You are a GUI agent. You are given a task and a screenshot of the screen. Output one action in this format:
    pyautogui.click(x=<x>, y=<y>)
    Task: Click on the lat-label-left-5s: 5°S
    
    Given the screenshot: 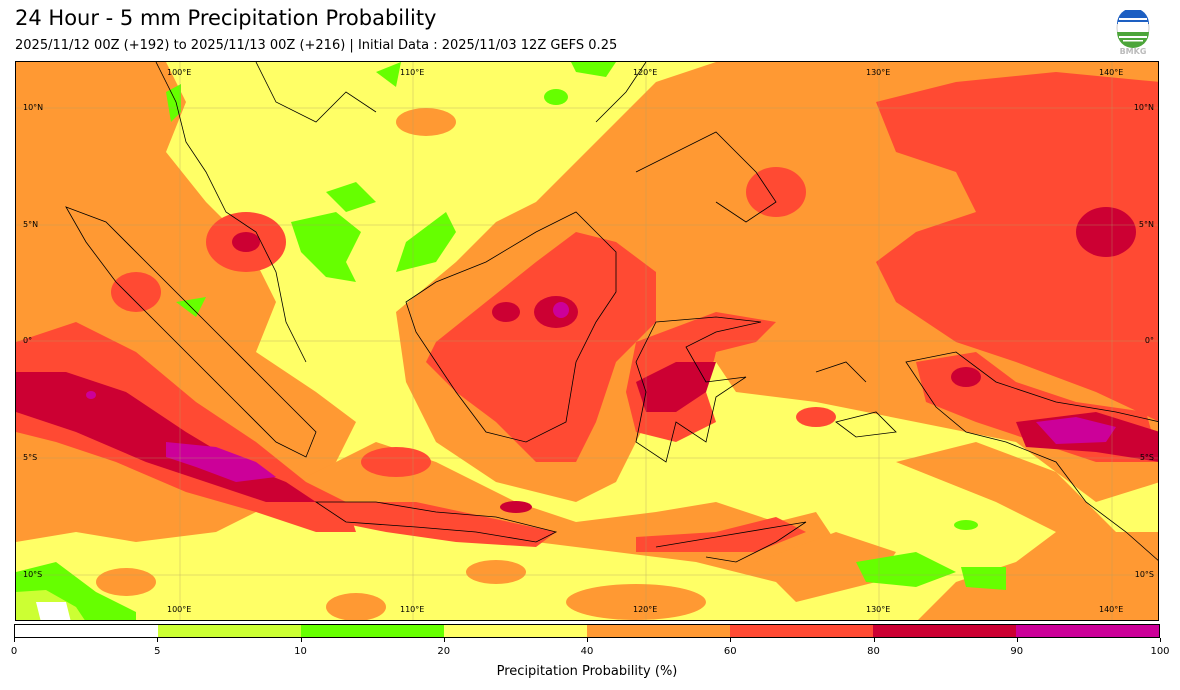 What is the action you would take?
    pyautogui.click(x=30, y=457)
    